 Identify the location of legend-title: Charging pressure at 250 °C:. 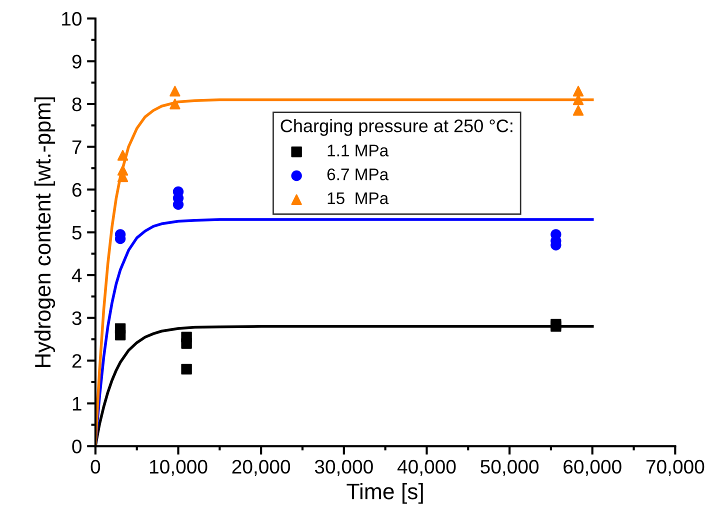
(396, 127).